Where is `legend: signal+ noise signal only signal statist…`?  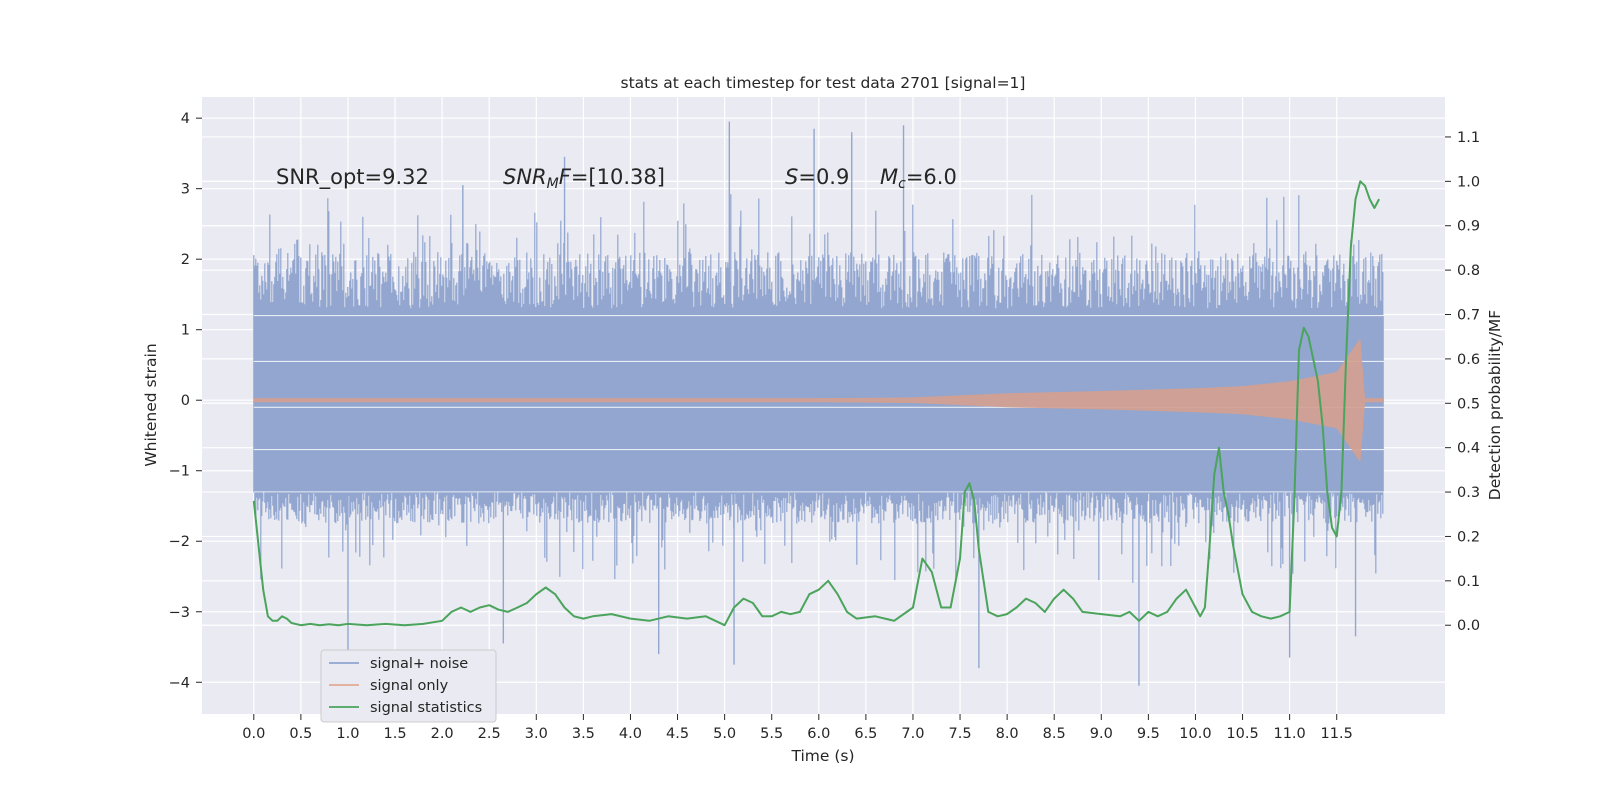 legend: signal+ noise signal only signal statist… is located at coordinates (408, 686).